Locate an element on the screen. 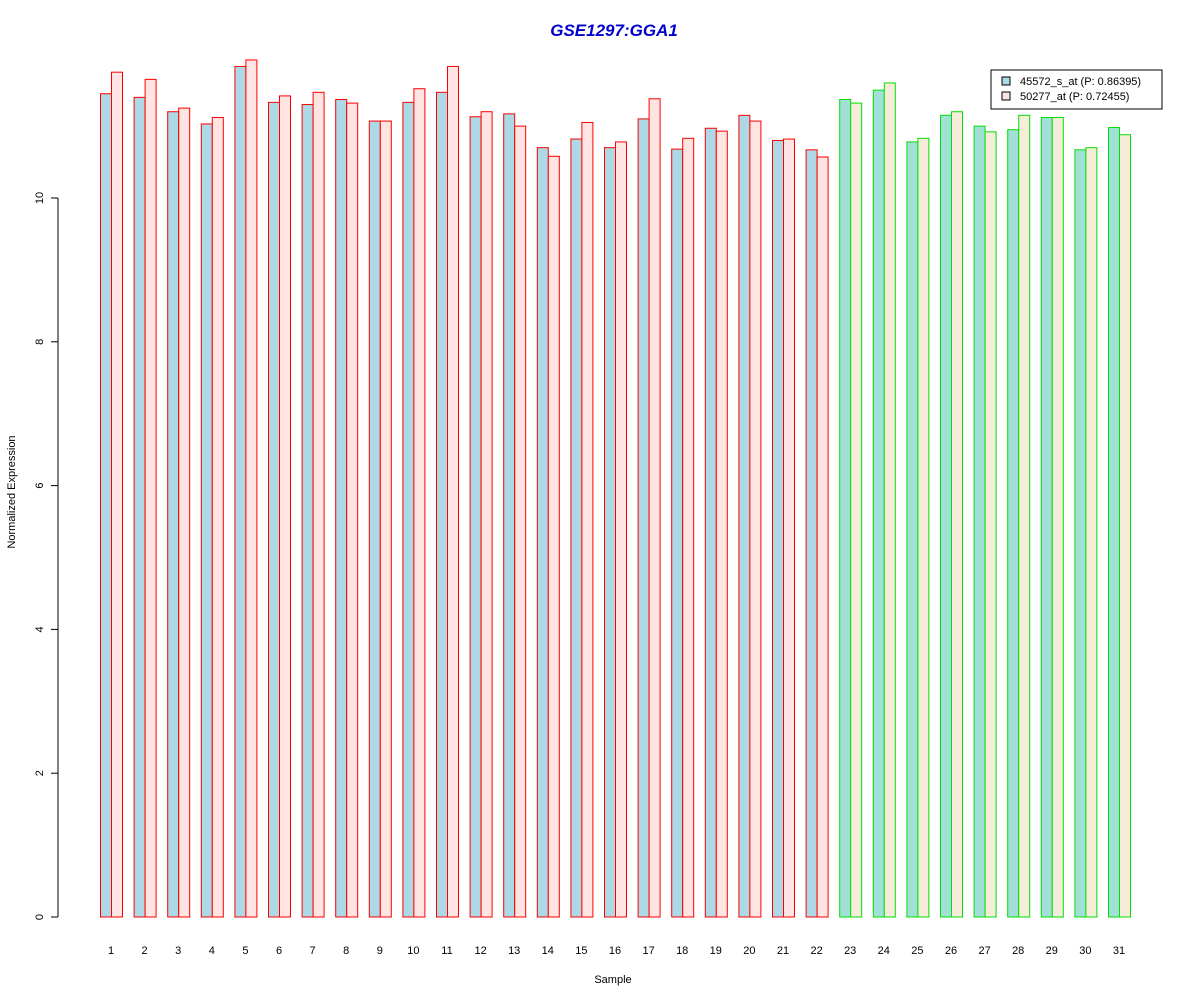 This screenshot has width=1200, height=1005. y-tick-label: 0 is located at coordinates (40, 917).